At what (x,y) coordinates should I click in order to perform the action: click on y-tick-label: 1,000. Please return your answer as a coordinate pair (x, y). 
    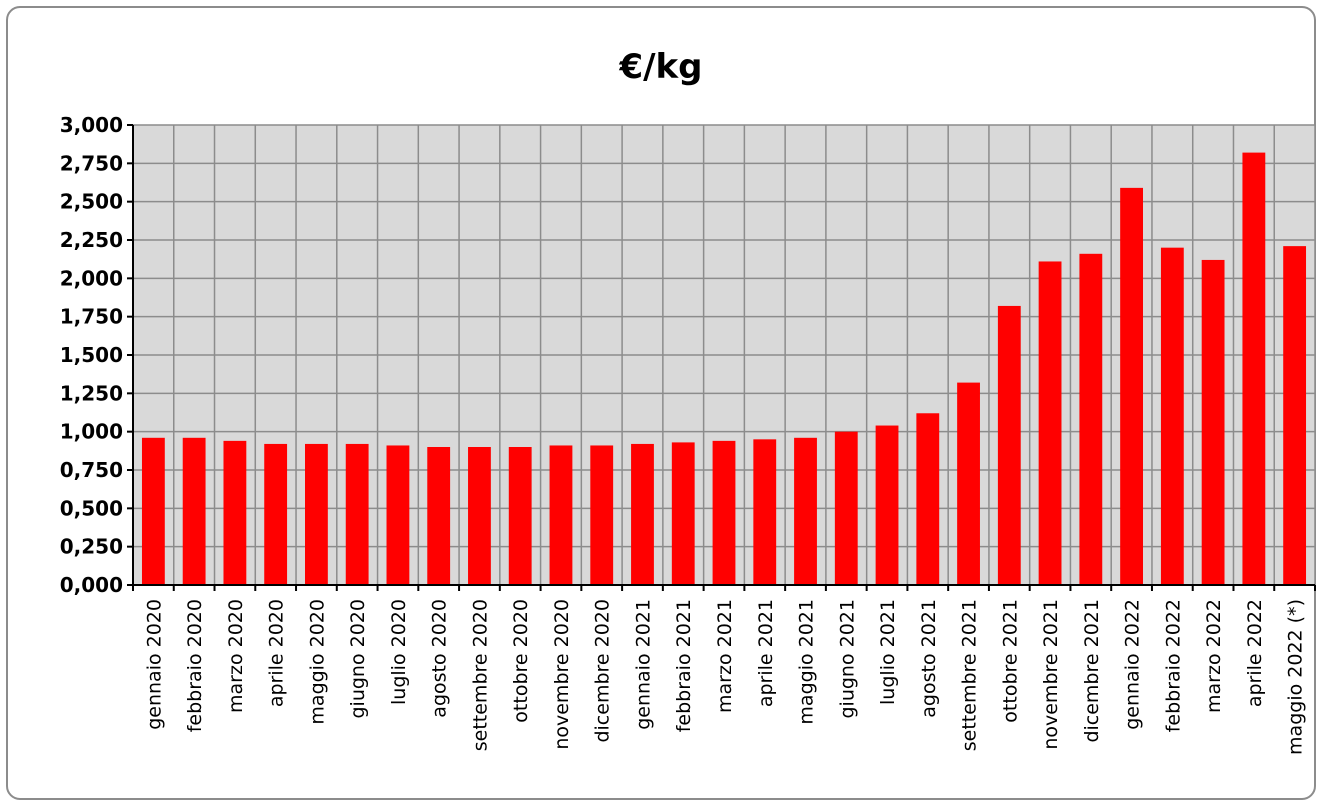
    Looking at the image, I should click on (91, 432).